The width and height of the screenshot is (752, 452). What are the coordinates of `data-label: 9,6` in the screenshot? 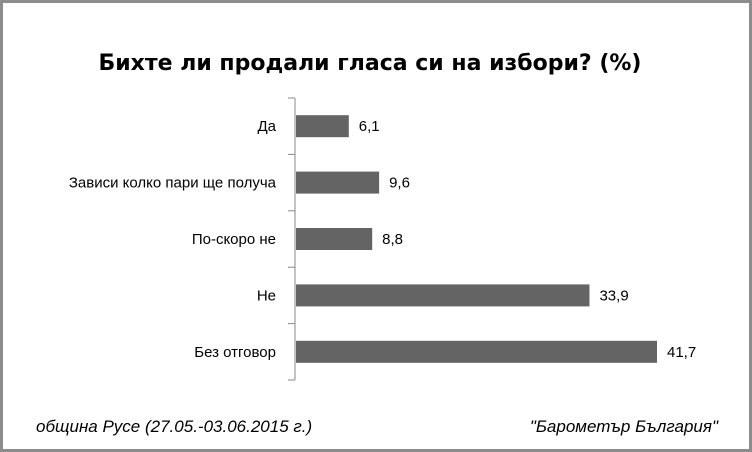 It's located at (399, 183).